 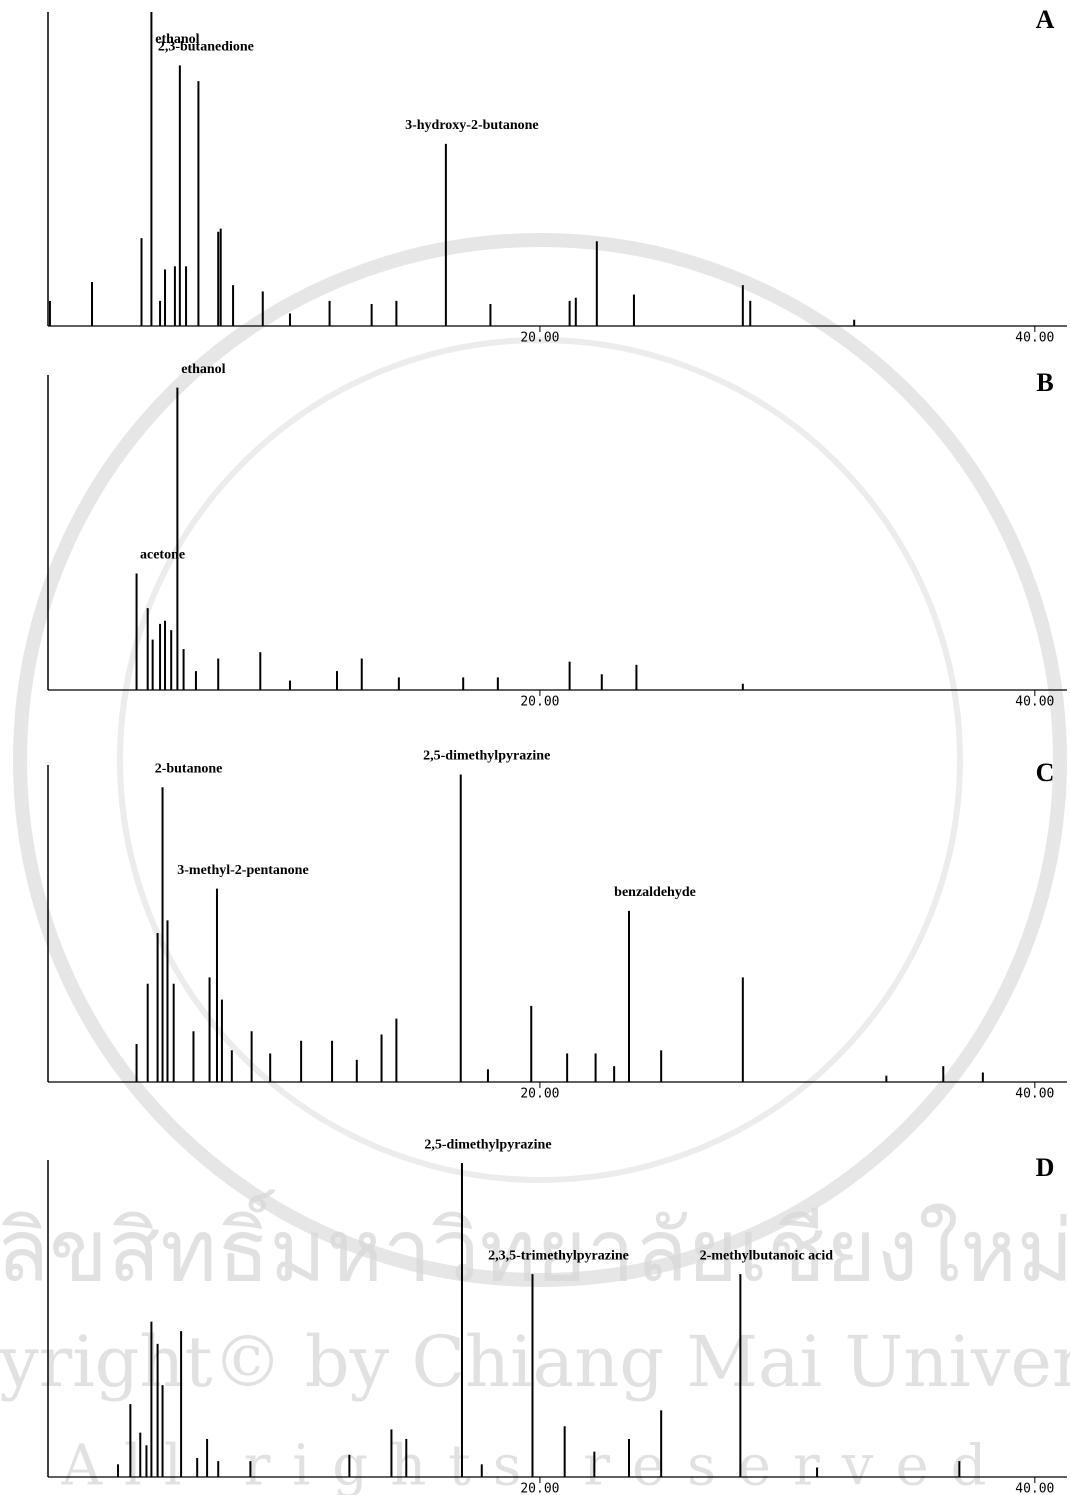 I want to click on peak-label: acetone, so click(x=162, y=555).